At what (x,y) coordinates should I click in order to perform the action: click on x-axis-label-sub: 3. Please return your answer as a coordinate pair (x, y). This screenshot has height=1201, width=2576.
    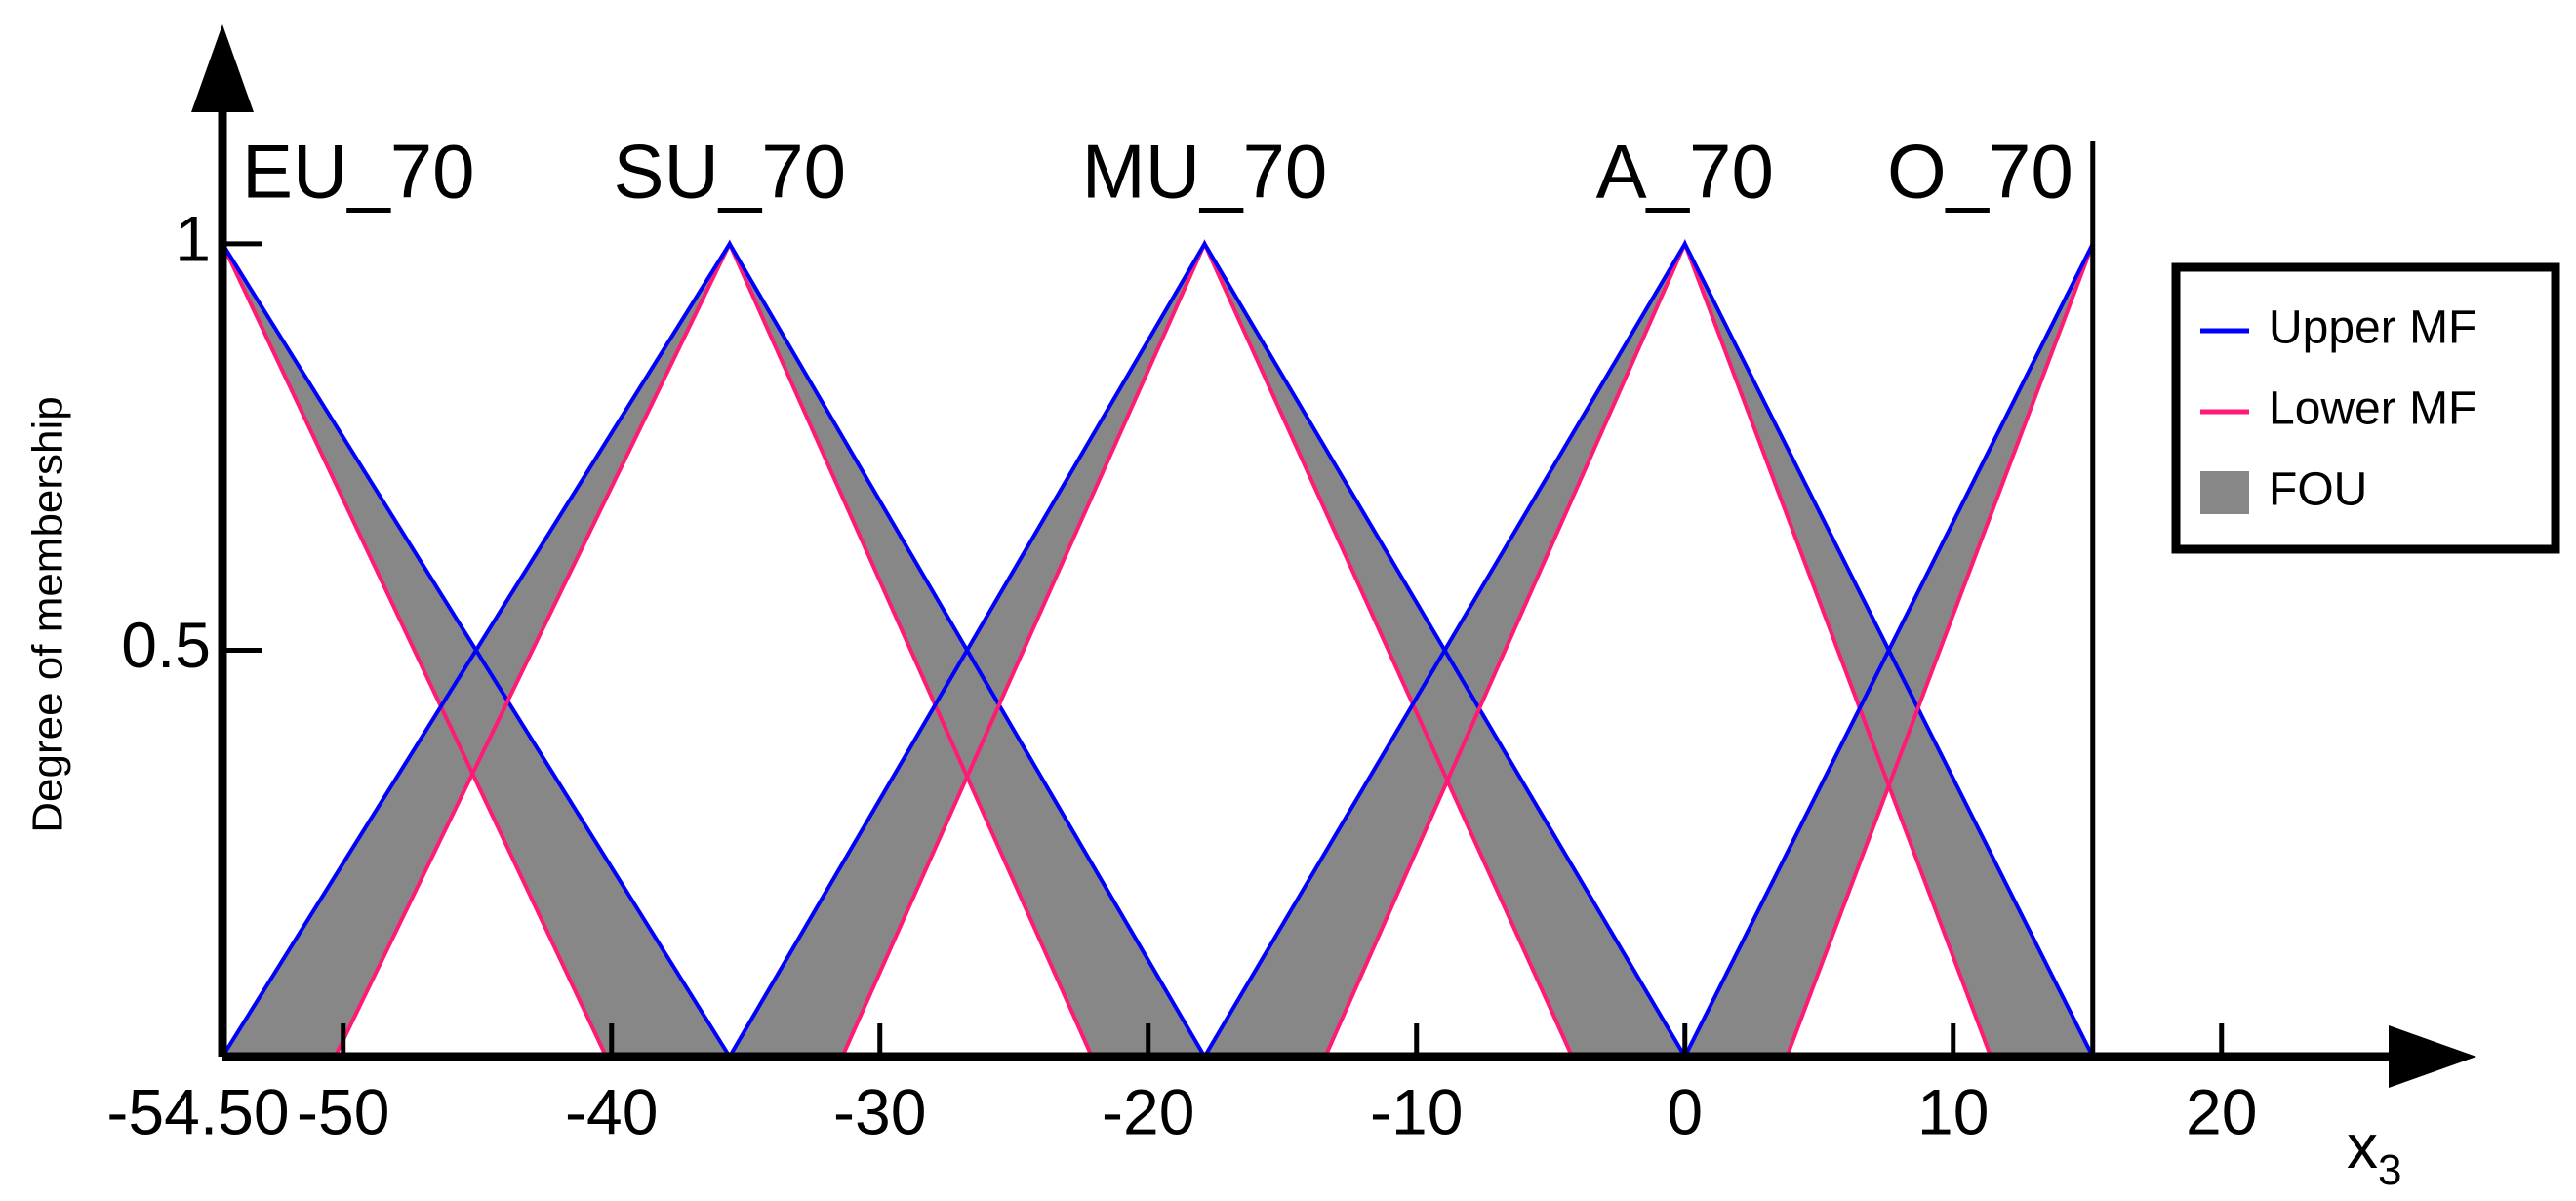
    Looking at the image, I should click on (2389, 1170).